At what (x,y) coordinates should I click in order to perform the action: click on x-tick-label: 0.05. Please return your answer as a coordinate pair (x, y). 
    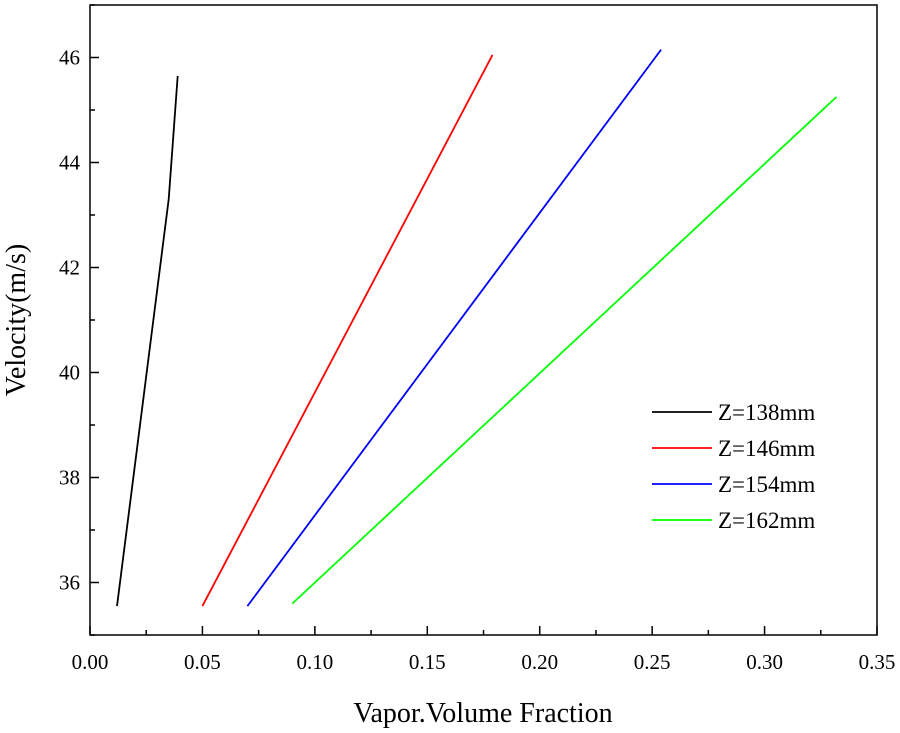
    Looking at the image, I should click on (202, 662).